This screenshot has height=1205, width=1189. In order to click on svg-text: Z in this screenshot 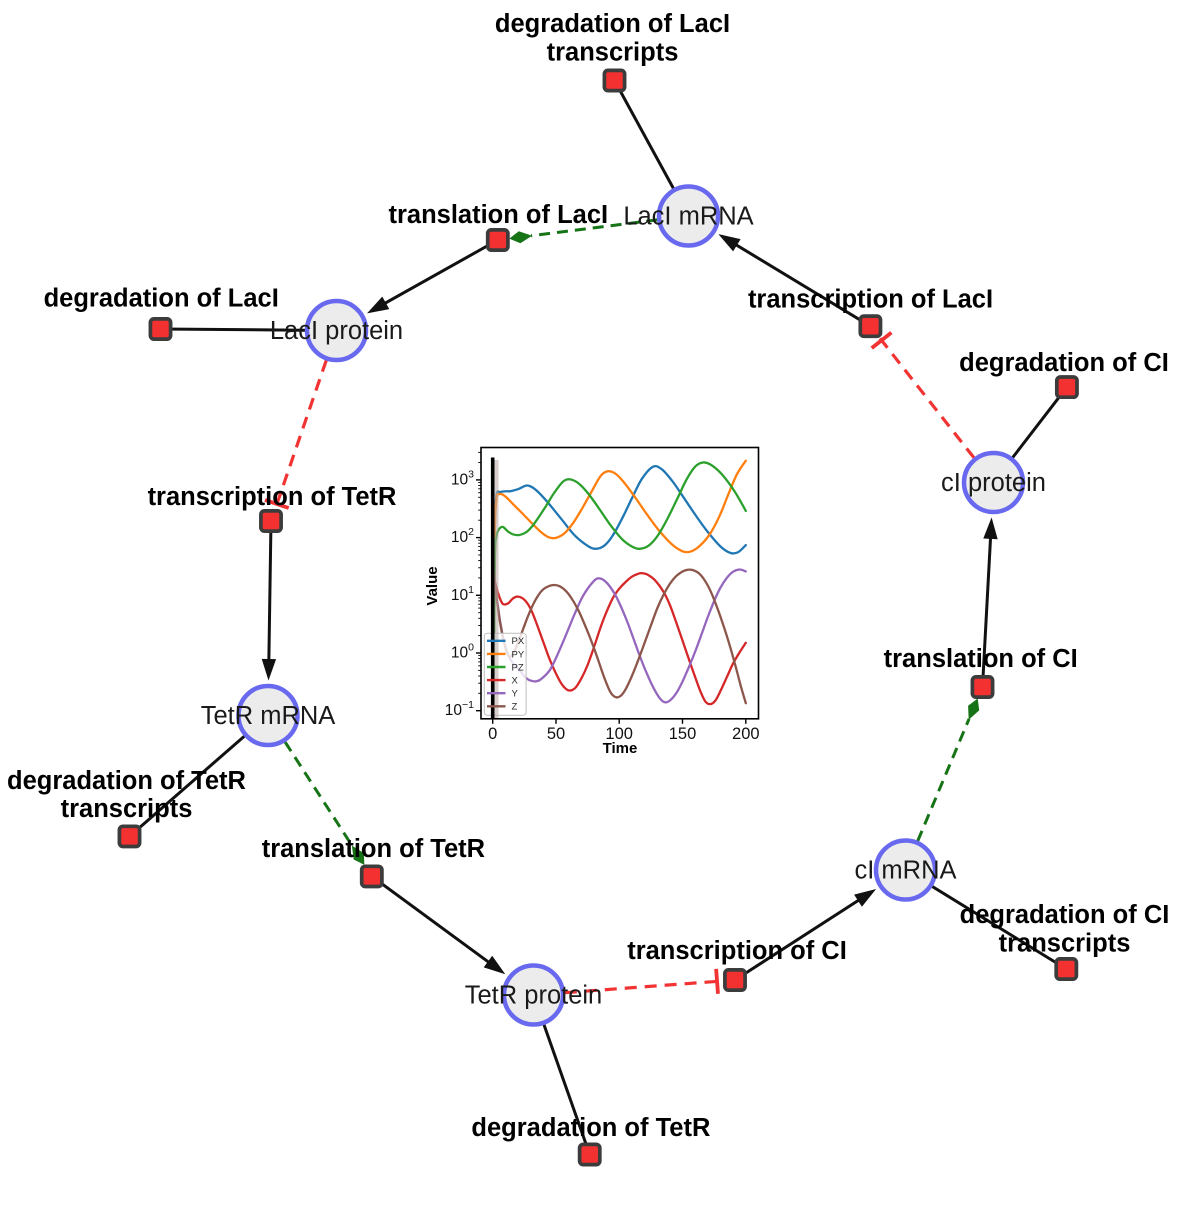, I will do `click(515, 707)`.